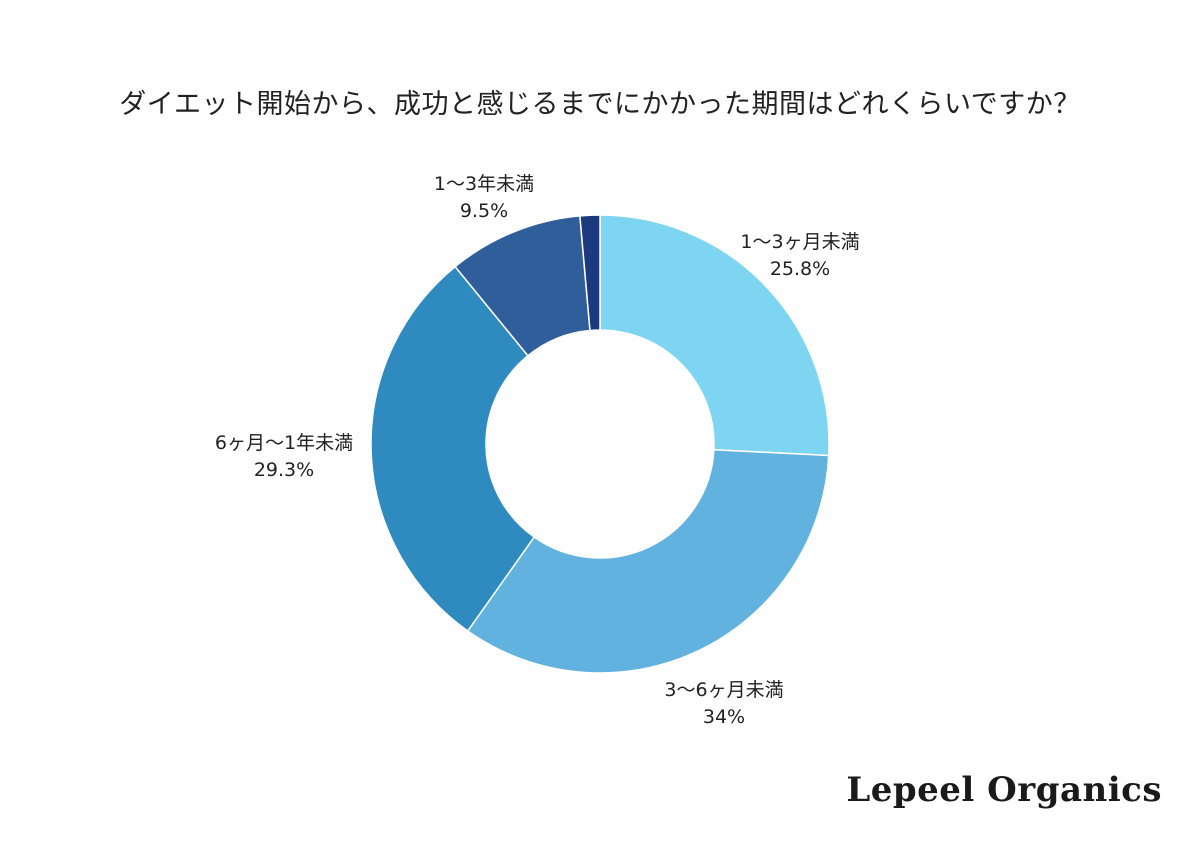 This screenshot has height=848, width=1200. I want to click on slice-category-label: 1〜3ヶ月未満, so click(799, 242).